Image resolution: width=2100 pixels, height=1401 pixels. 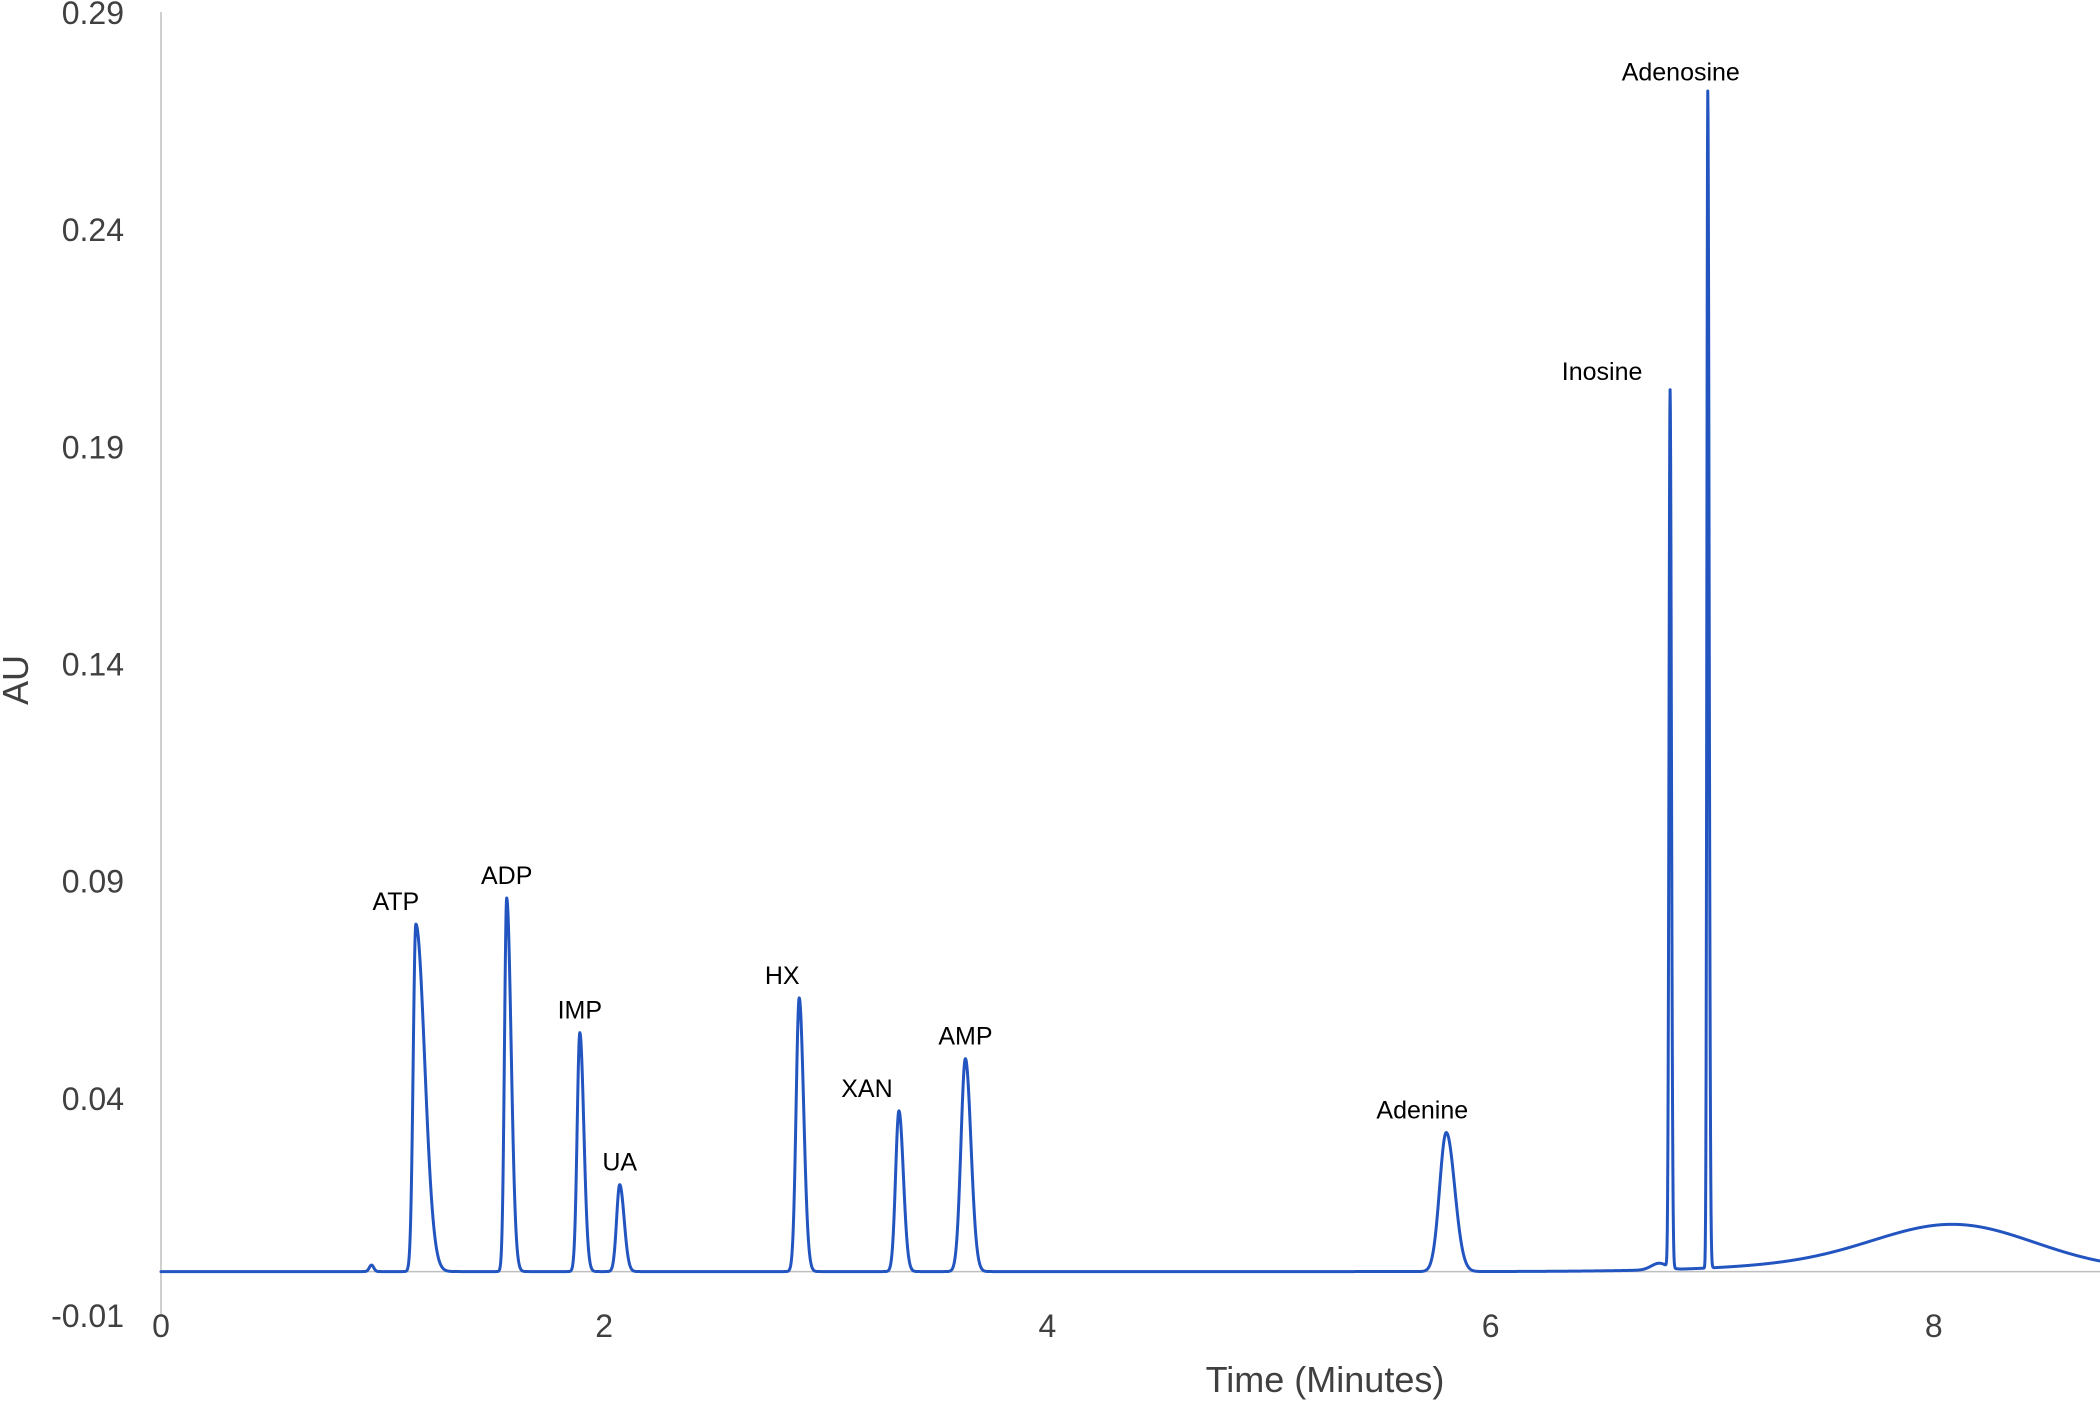 I want to click on x-tick-label: 4, so click(x=1048, y=1326).